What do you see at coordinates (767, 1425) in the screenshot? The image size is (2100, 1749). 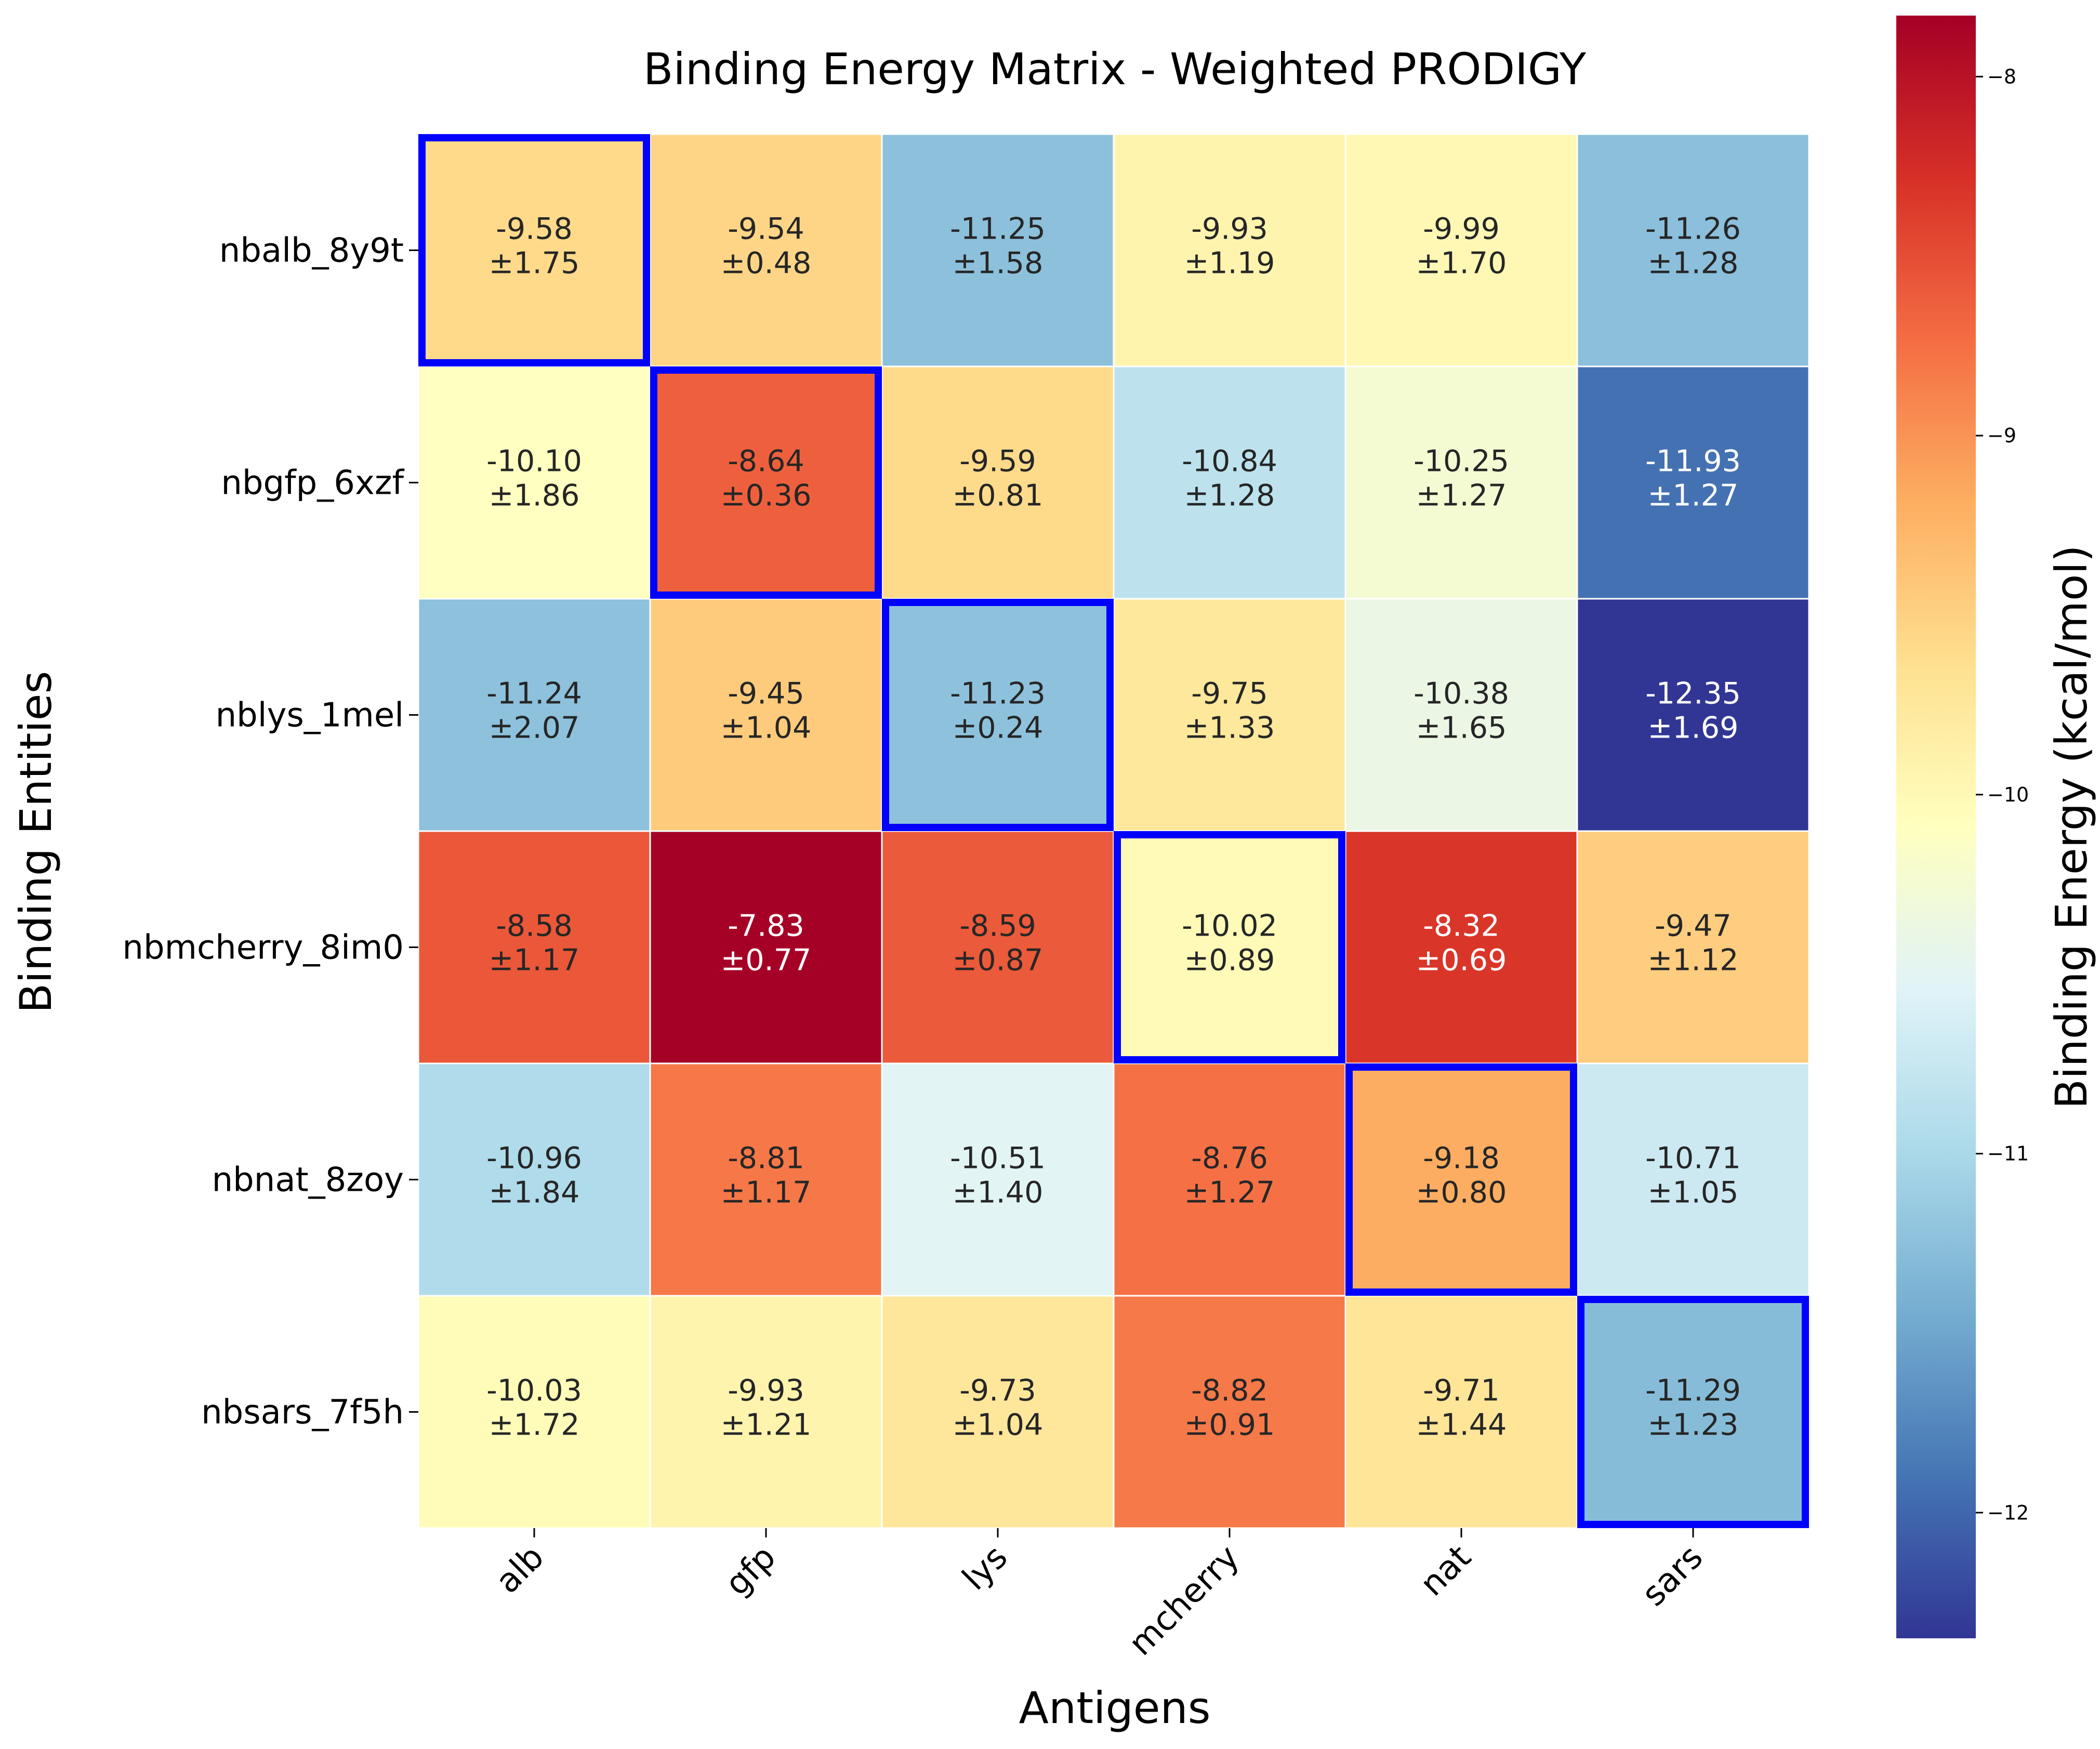 I see `cell-error-label: ±1.21` at bounding box center [767, 1425].